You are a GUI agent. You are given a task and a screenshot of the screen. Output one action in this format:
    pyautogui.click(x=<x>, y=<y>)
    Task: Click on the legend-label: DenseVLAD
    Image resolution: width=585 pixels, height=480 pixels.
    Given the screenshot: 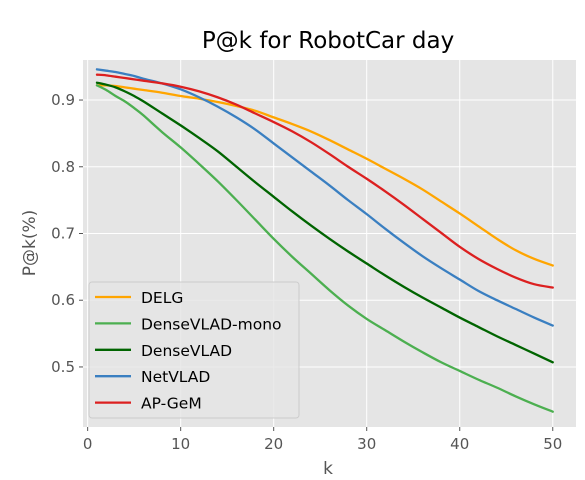 What is the action you would take?
    pyautogui.click(x=186, y=351)
    